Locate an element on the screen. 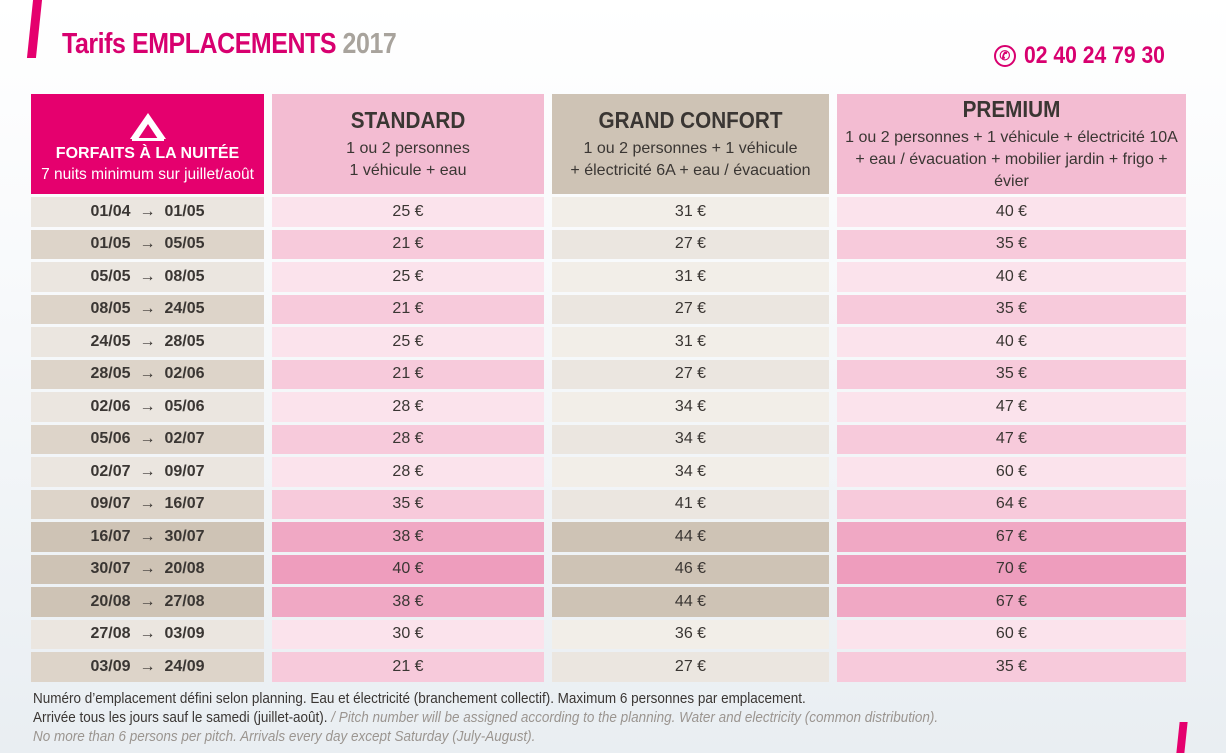 The image size is (1226, 753). phone-icon: ✆ is located at coordinates (1004, 56).